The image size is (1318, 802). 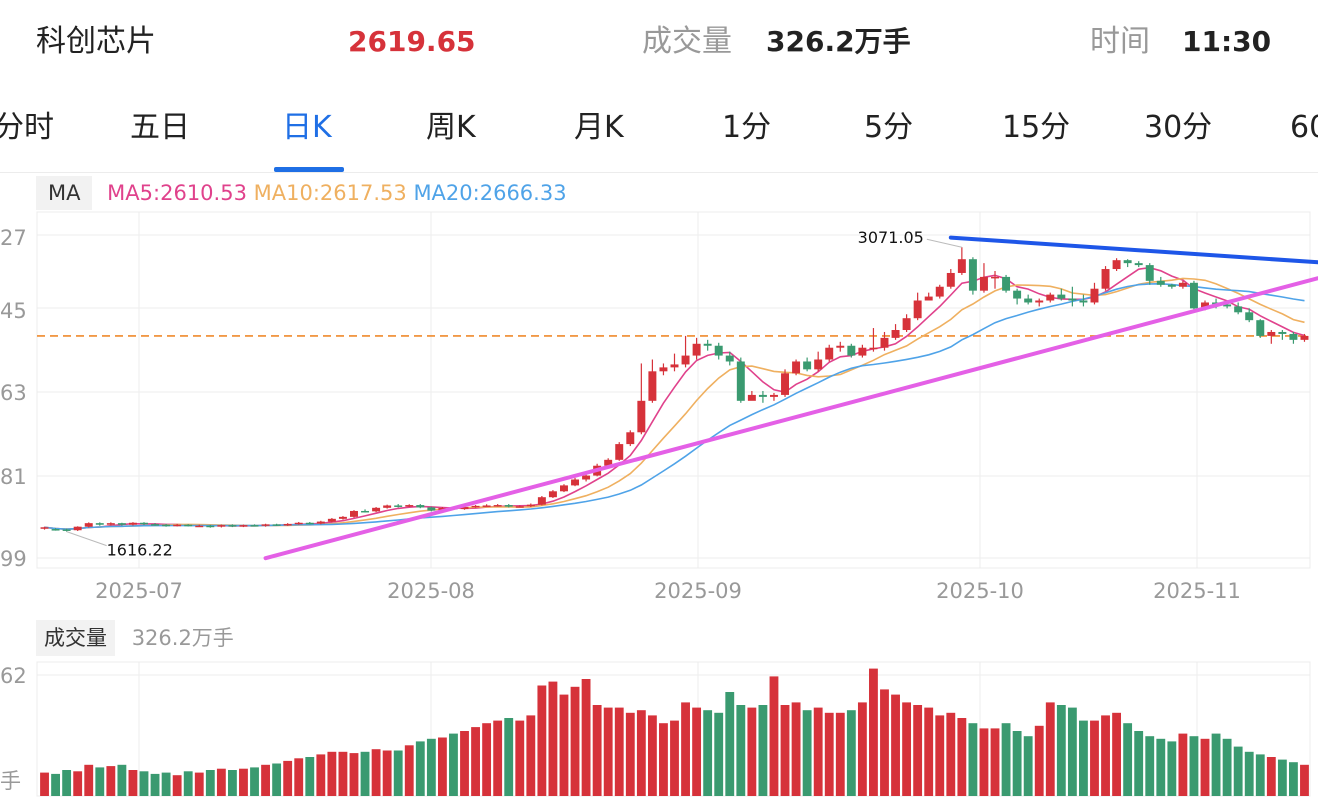 I want to click on tab-60min: 60, so click(x=1304, y=127).